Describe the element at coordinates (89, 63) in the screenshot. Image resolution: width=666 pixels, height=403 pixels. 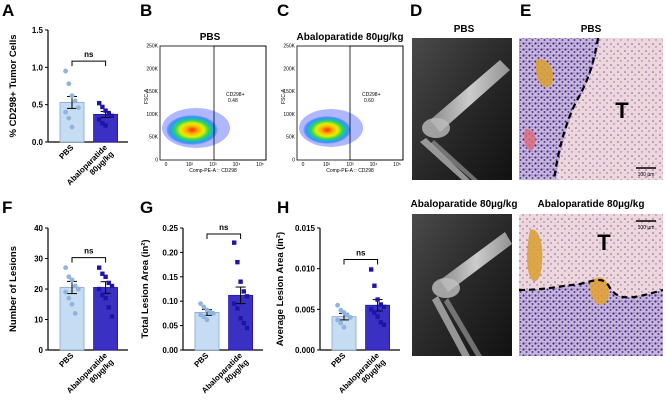
I see `chart-a-significance-bracket` at that location.